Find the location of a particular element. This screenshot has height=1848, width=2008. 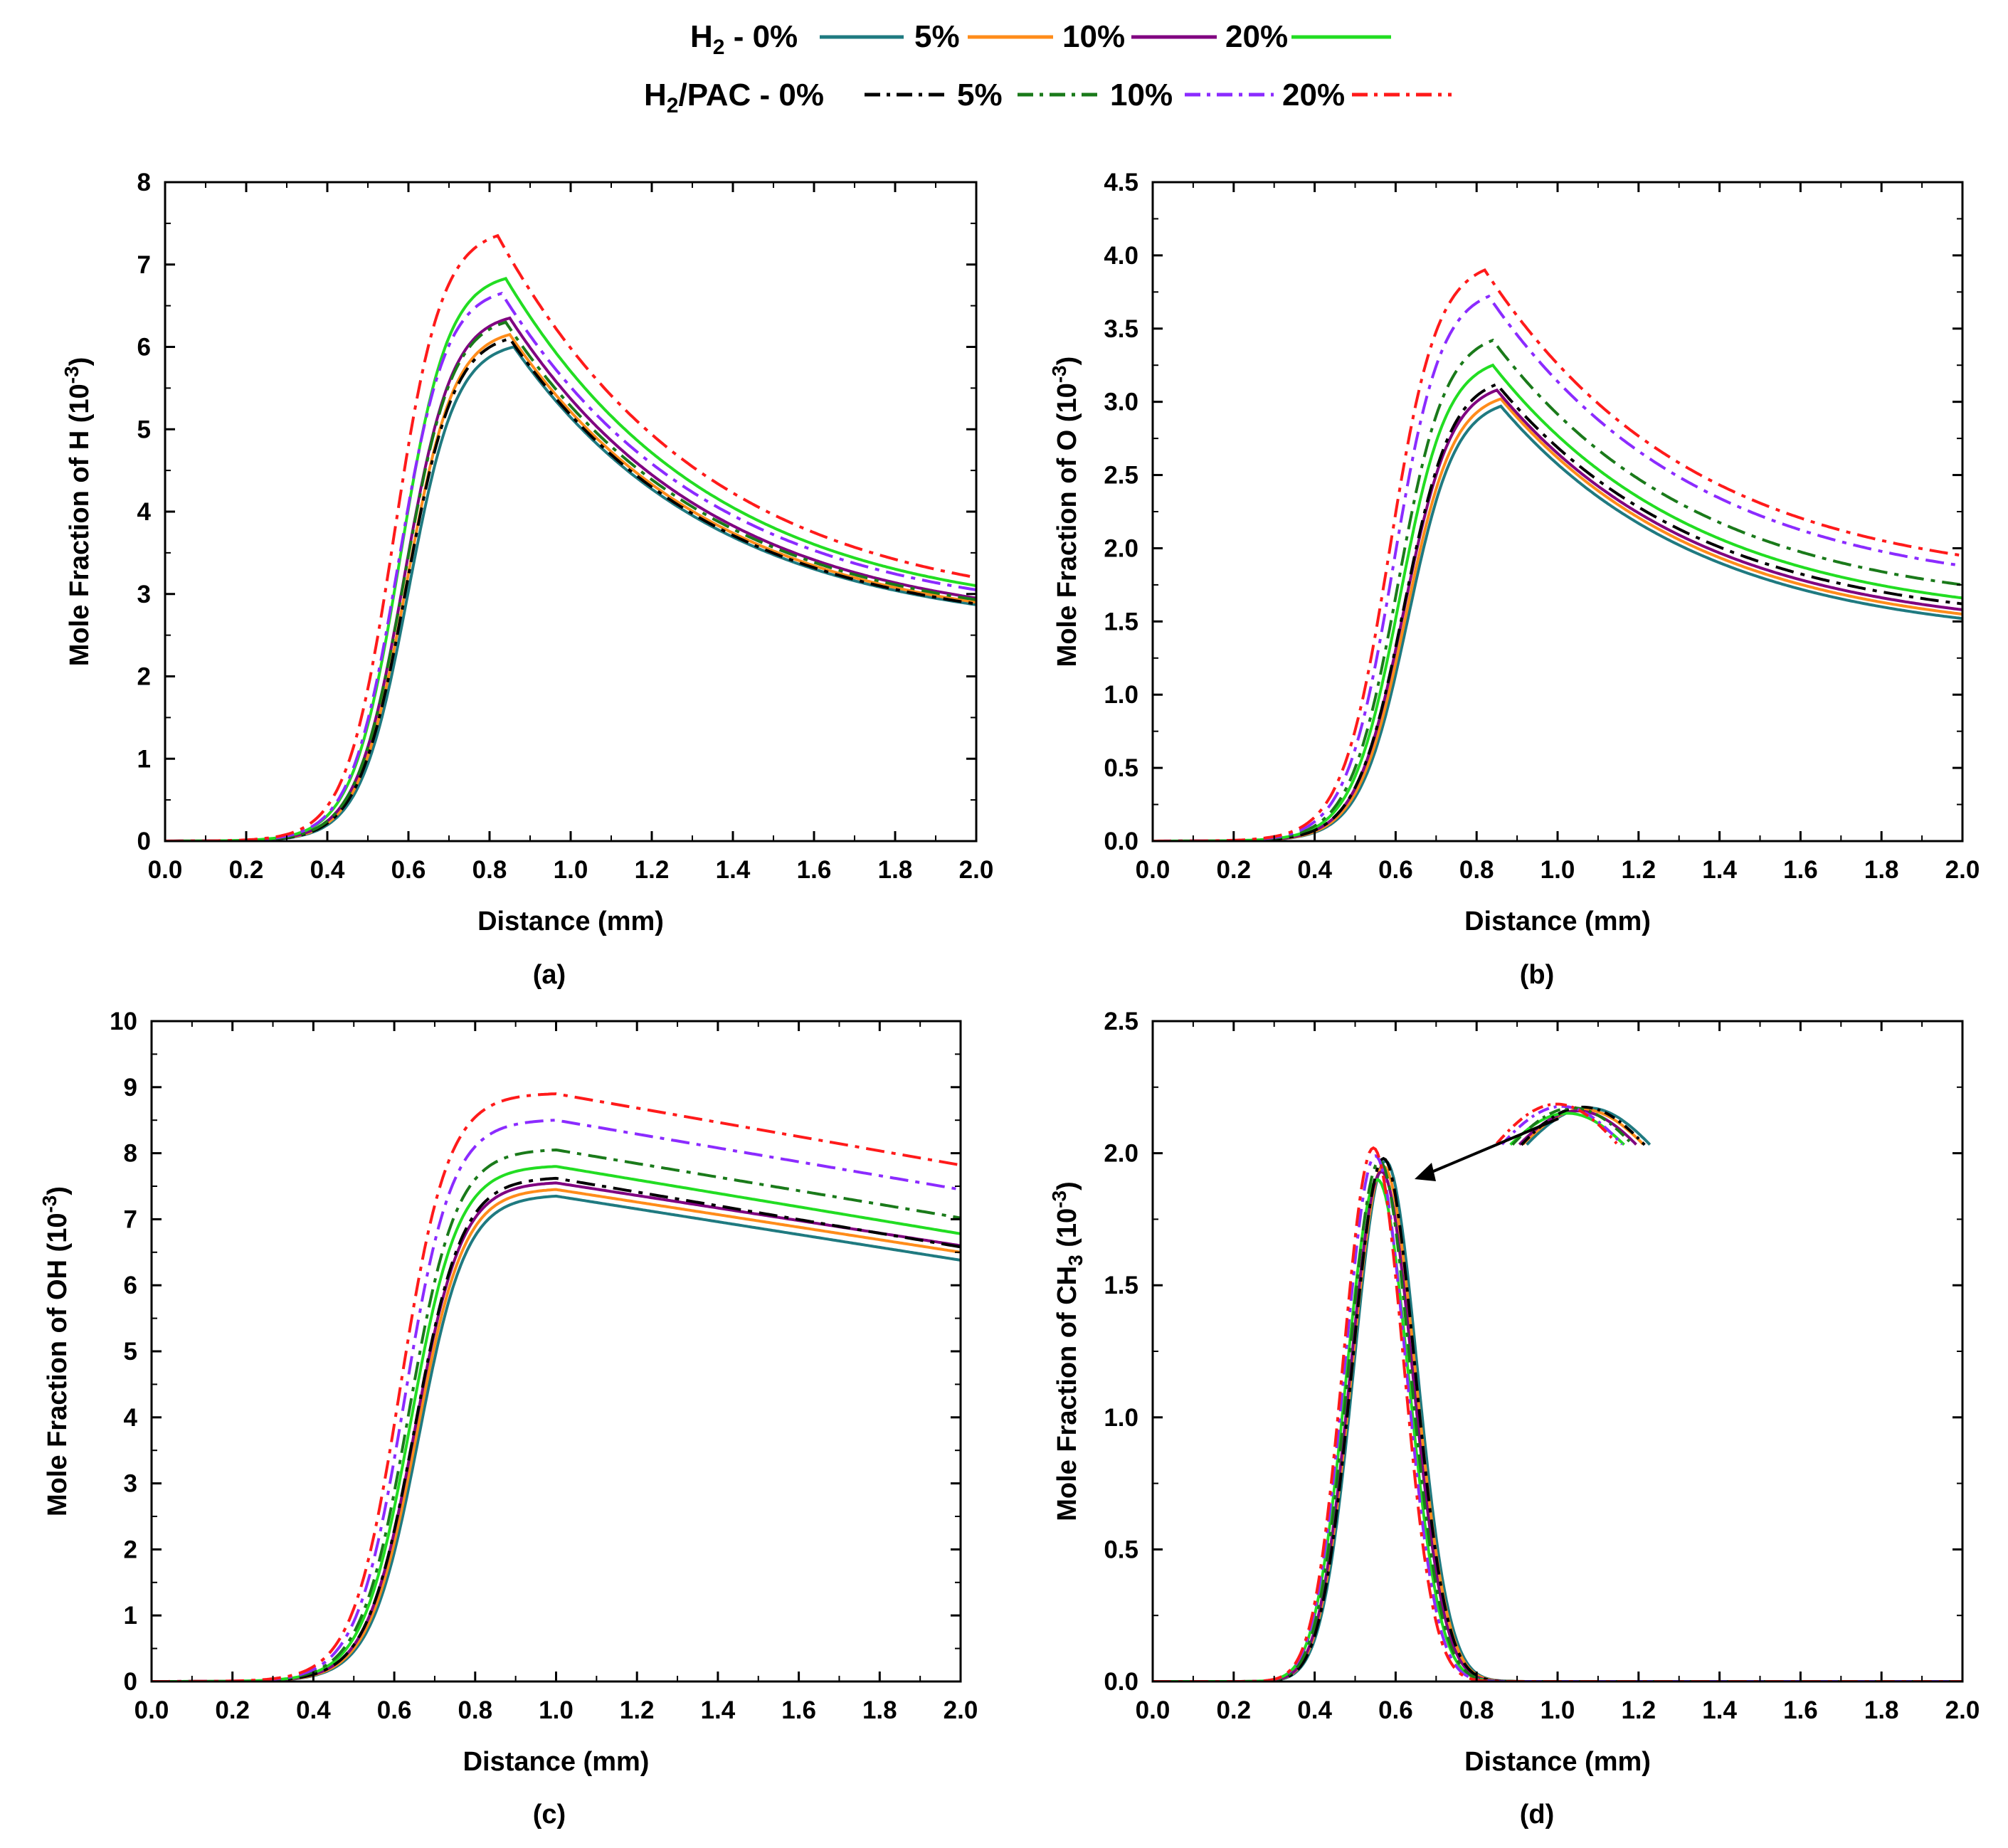

y-tick-label: 9 is located at coordinates (130, 1088).